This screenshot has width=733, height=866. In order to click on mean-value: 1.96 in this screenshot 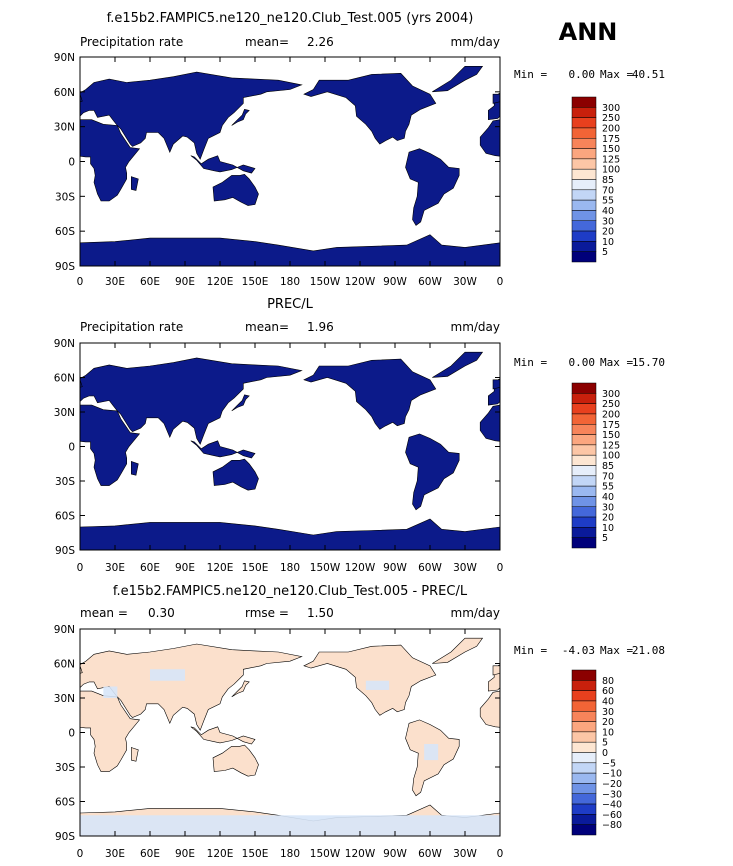, I will do `click(320, 327)`.